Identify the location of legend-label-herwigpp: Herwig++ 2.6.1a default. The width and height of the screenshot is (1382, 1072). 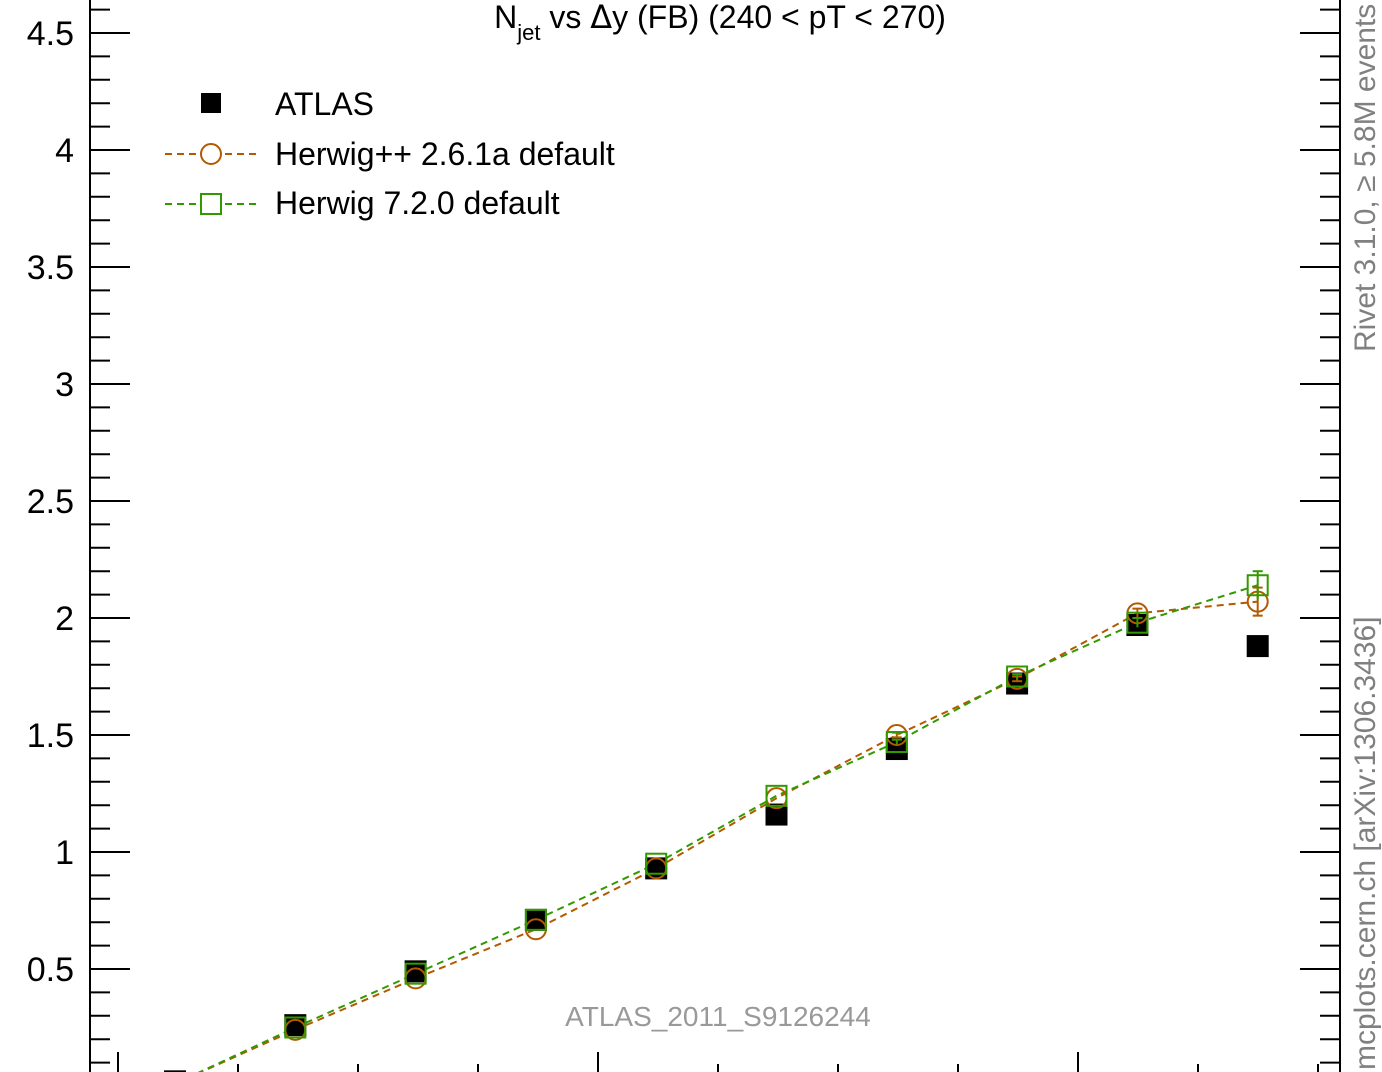
(445, 154).